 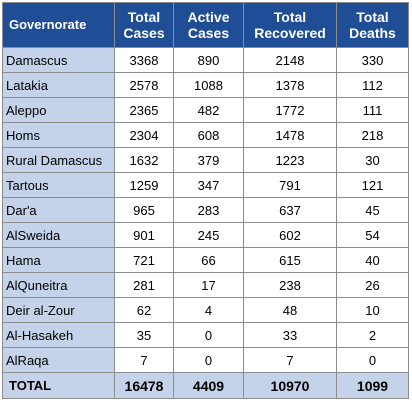 What do you see at coordinates (290, 385) in the screenshot?
I see `total-recovered-sum: 10970` at bounding box center [290, 385].